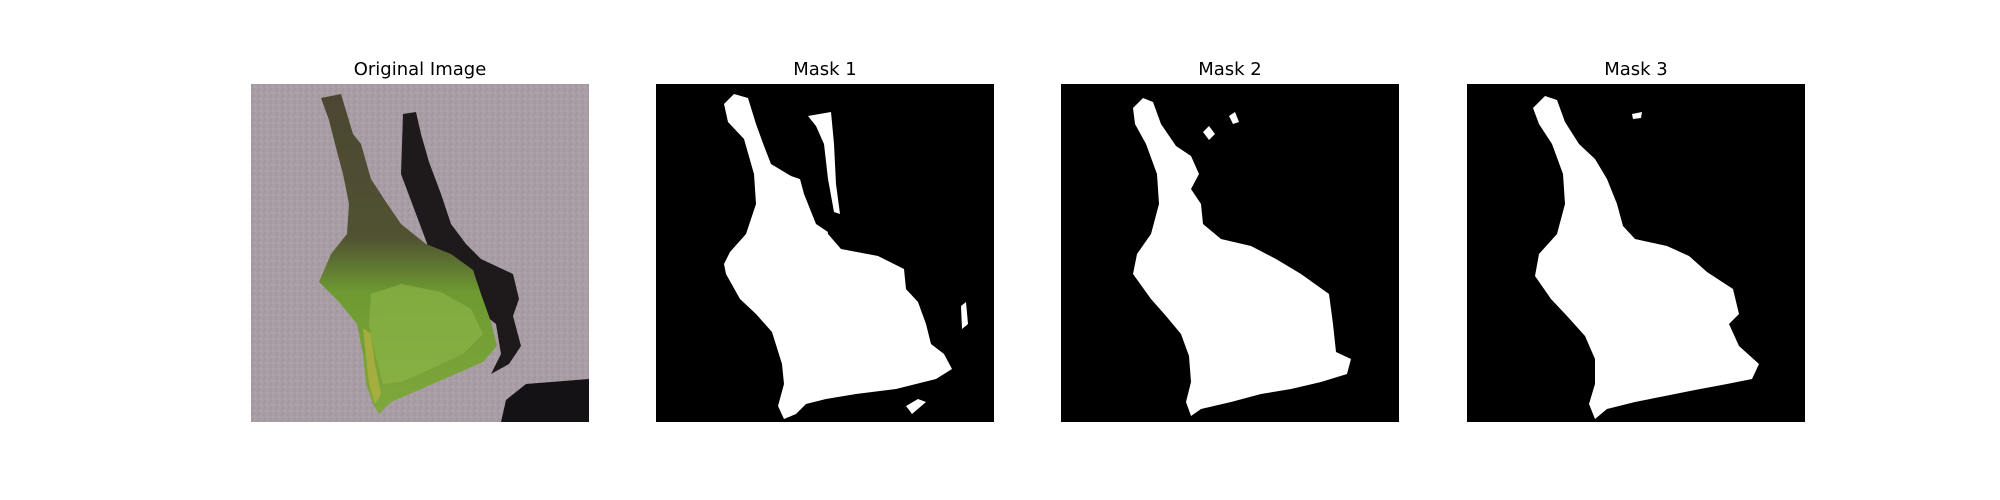 The width and height of the screenshot is (2000, 500). I want to click on original-image, so click(420, 253).